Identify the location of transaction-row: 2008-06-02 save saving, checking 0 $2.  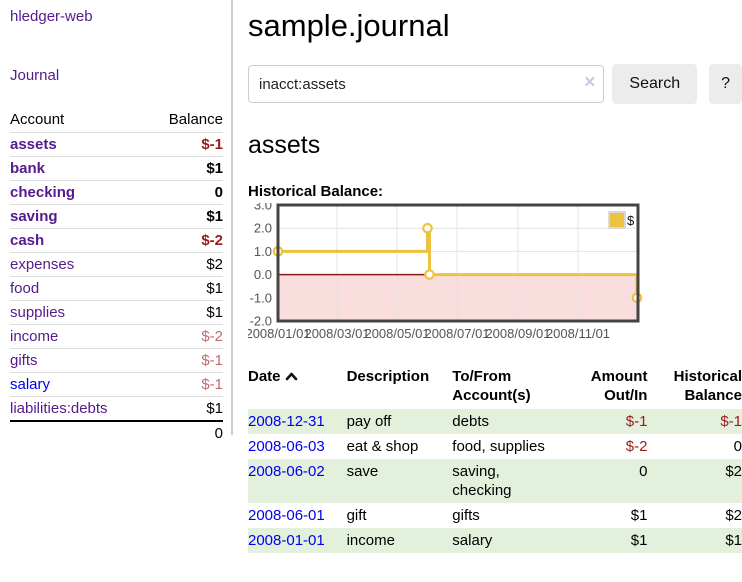
(495, 481).